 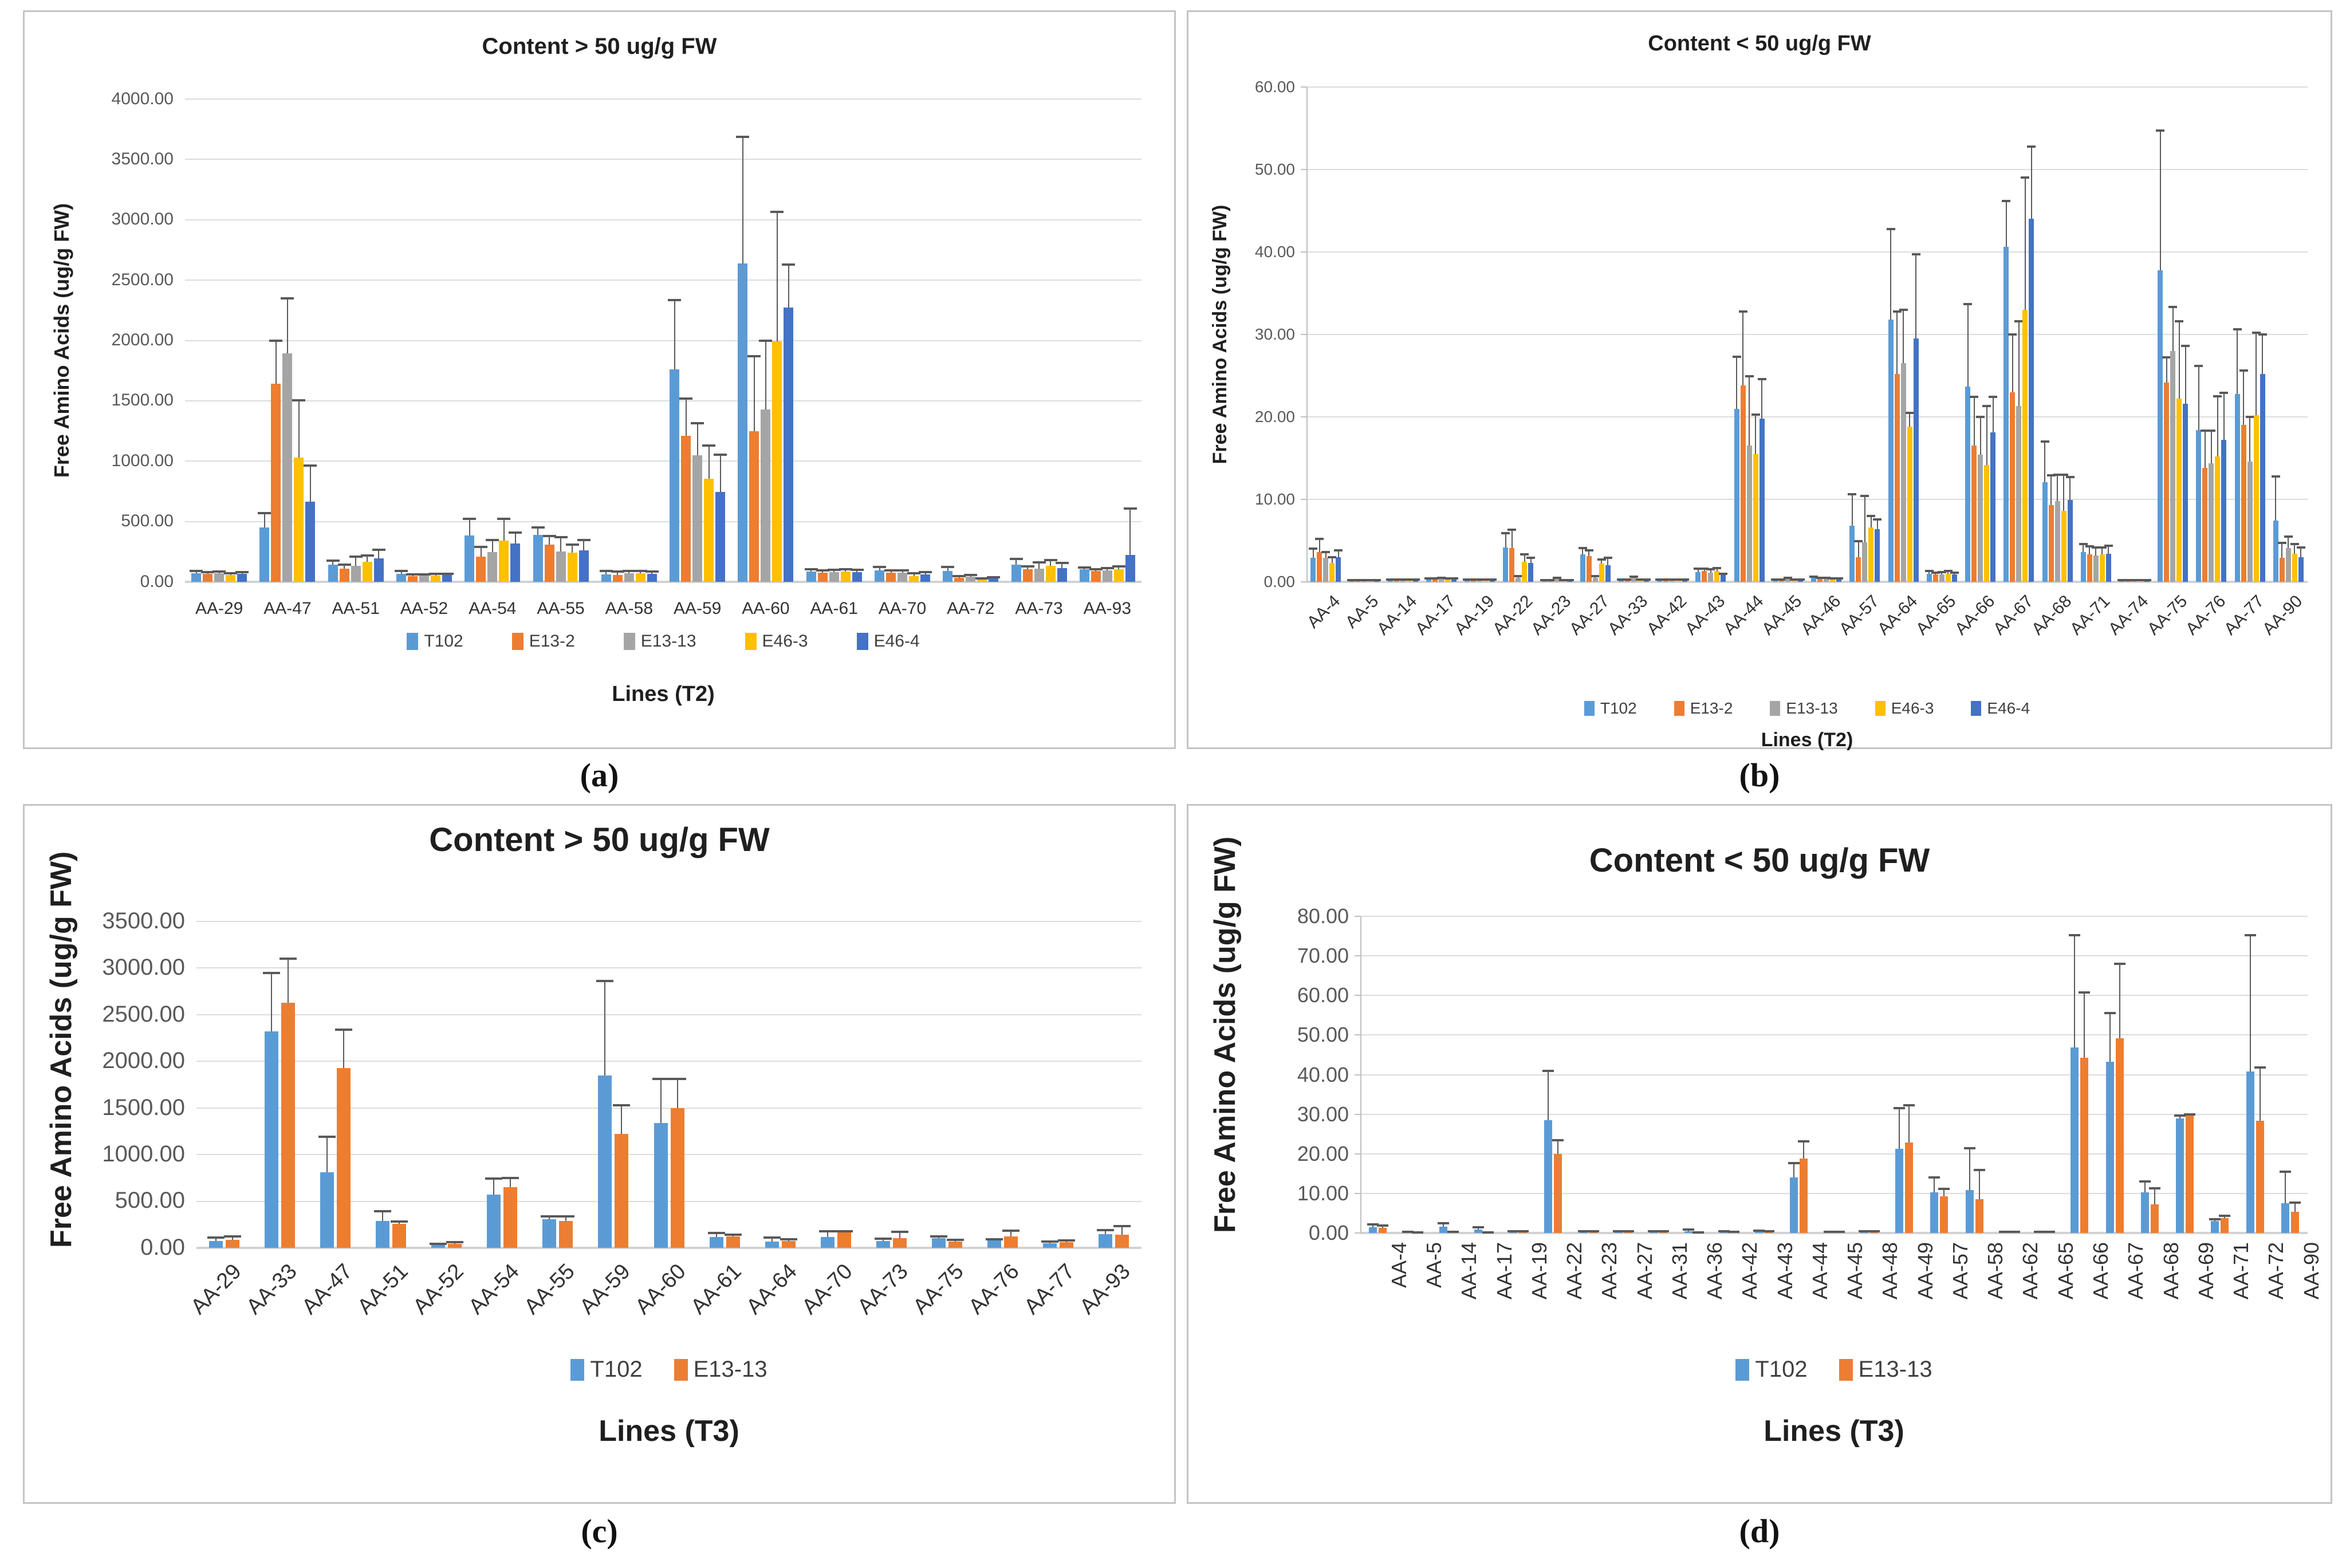 What do you see at coordinates (272, 1139) in the screenshot?
I see `bar-AA-33-T102` at bounding box center [272, 1139].